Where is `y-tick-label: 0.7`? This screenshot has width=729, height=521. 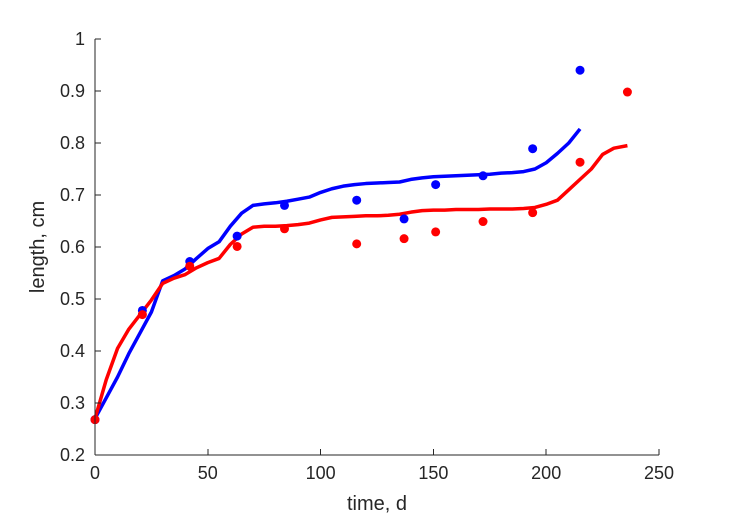 y-tick-label: 0.7 is located at coordinates (72, 195).